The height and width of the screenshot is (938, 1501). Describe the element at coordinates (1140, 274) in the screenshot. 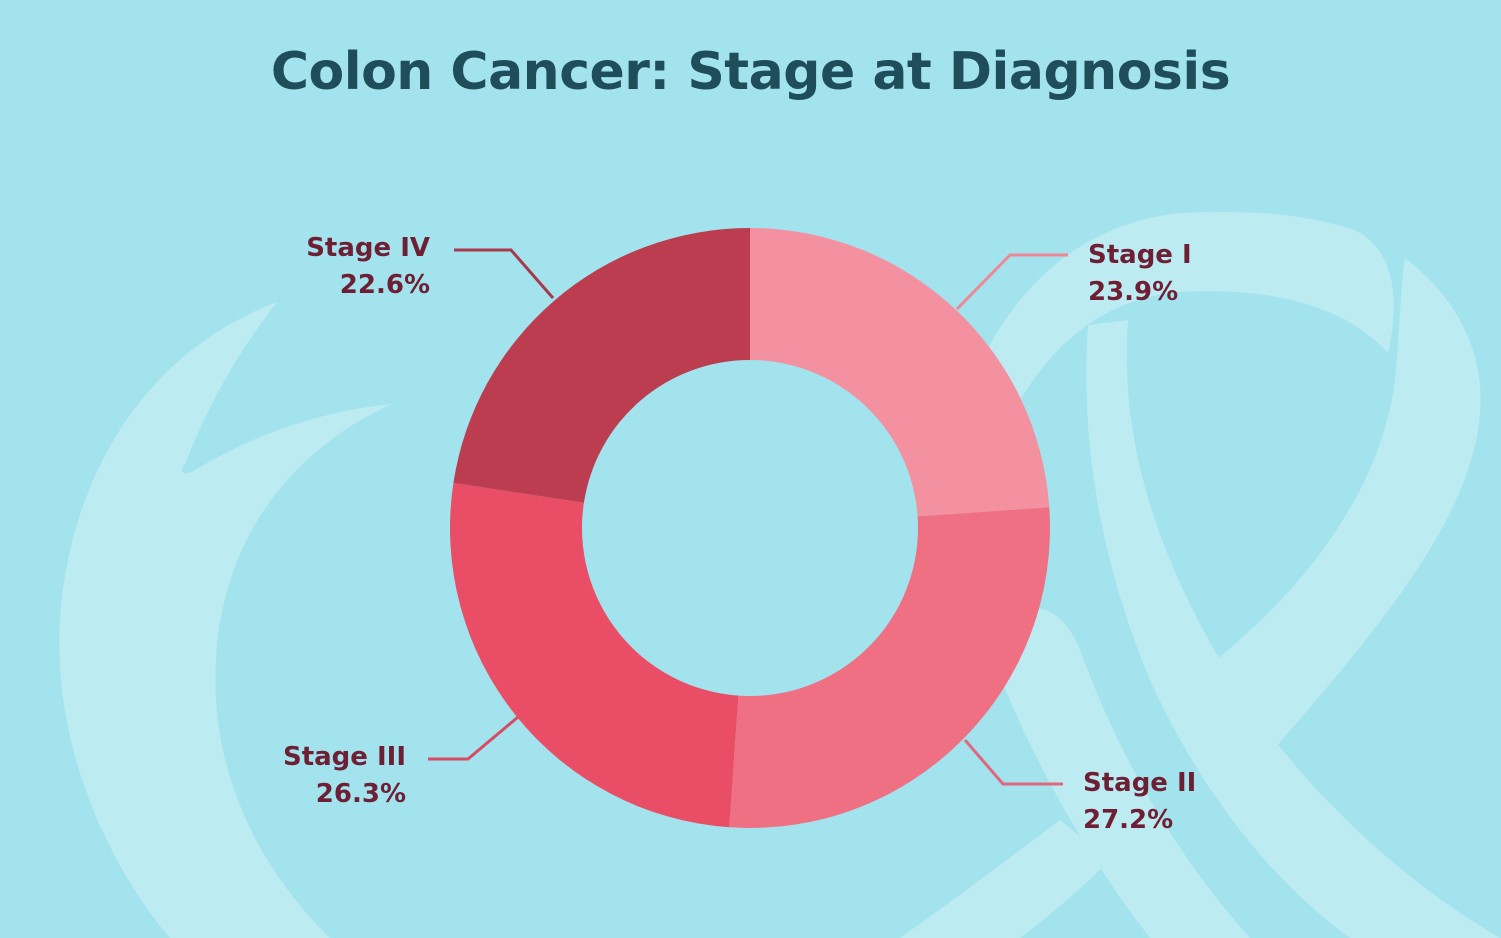

I see `label-stage-1: Stage I 23.9%` at that location.